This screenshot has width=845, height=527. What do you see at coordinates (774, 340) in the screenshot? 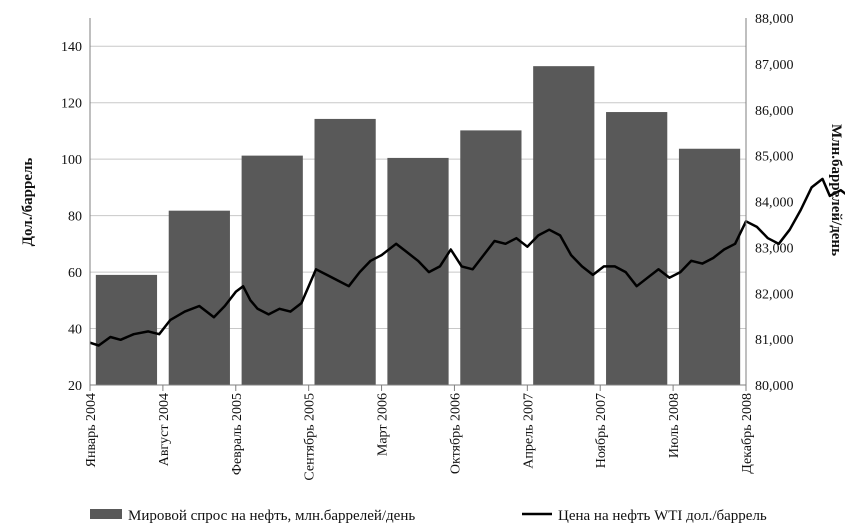
I see `right-tick-label-1: 81,000` at bounding box center [774, 340].